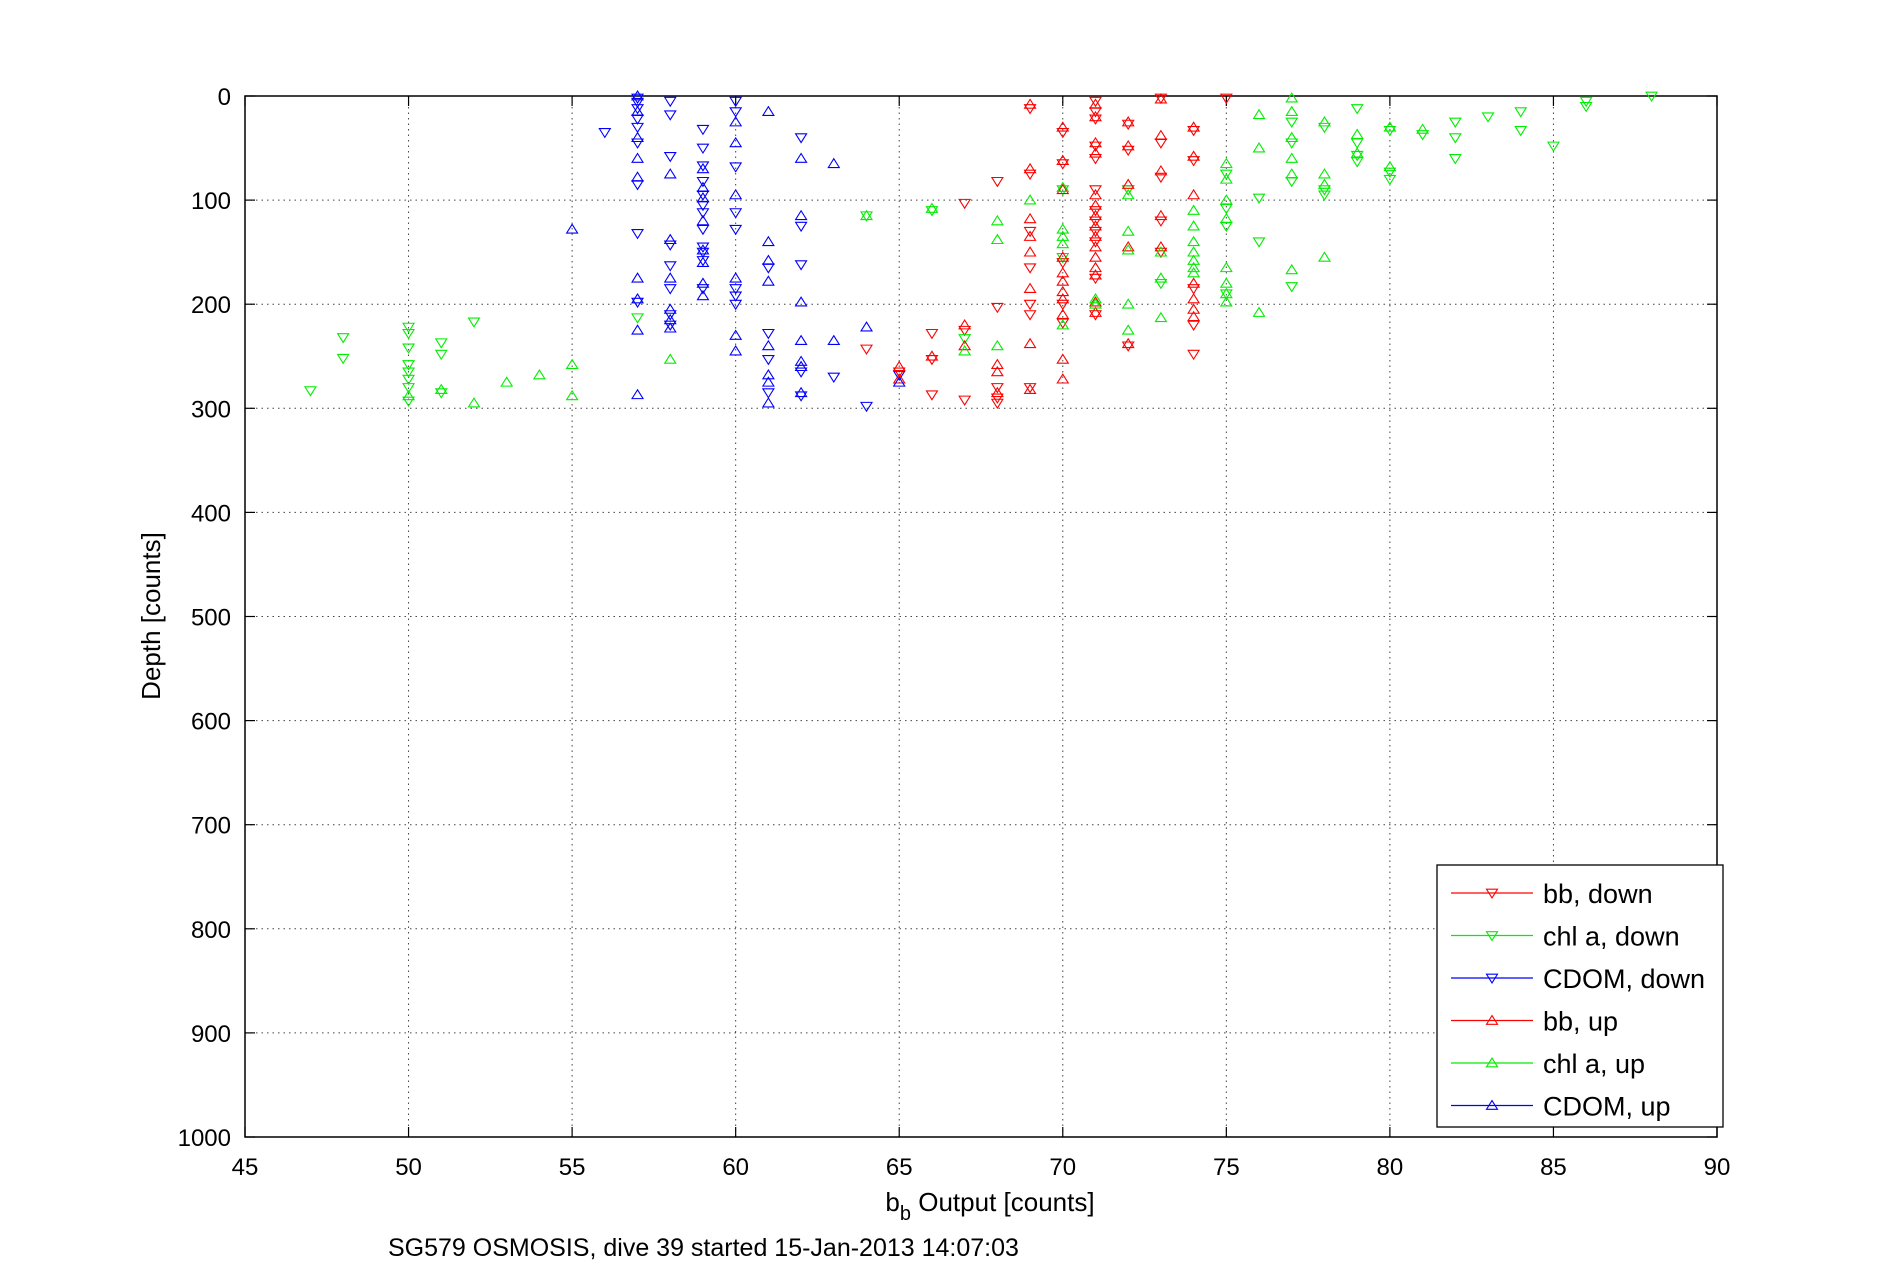 Image resolution: width=1891 pixels, height=1262 pixels. What do you see at coordinates (204, 1138) in the screenshot?
I see `y-tick-label: 1000` at bounding box center [204, 1138].